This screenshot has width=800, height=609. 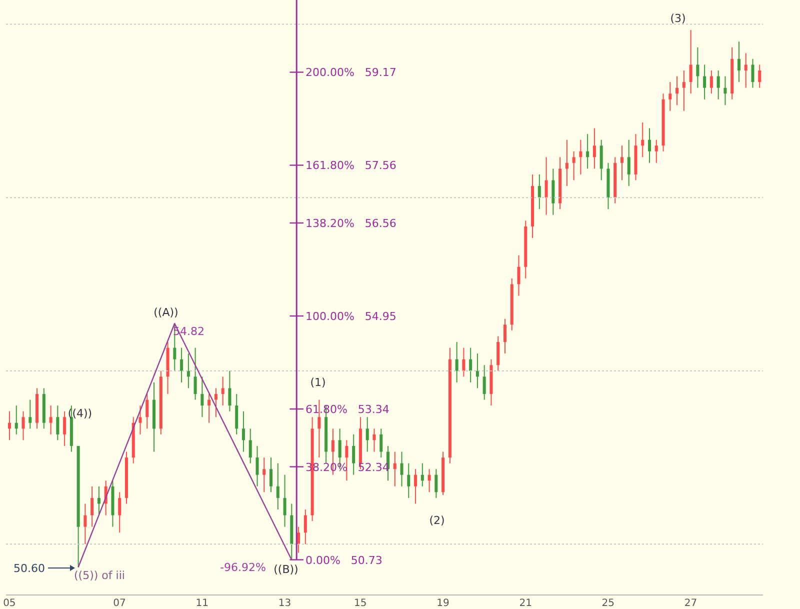 What do you see at coordinates (343, 560) in the screenshot?
I see `ref-line-label: 0.00% 50.73` at bounding box center [343, 560].